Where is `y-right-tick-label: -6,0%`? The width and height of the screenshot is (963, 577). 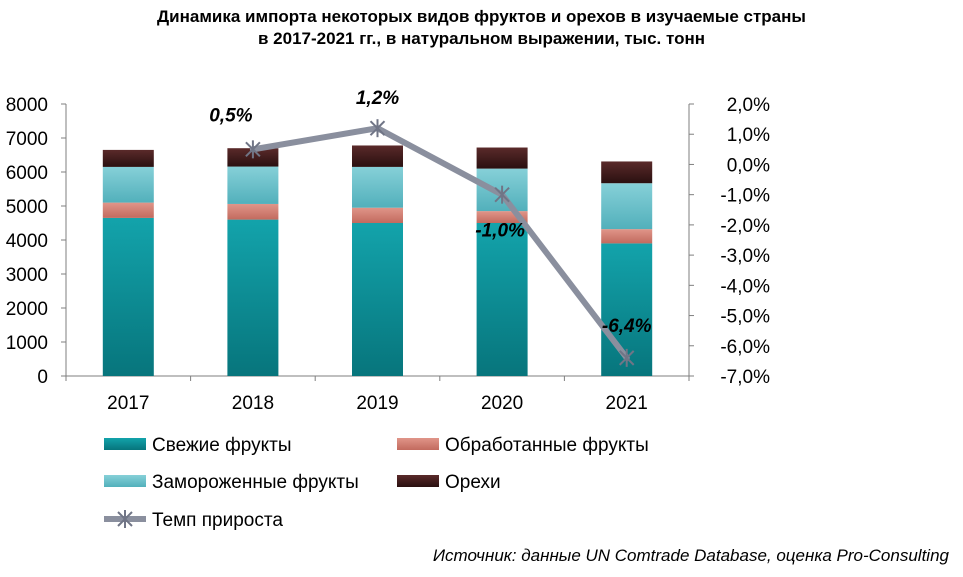
y-right-tick-label: -6,0% is located at coordinates (745, 347).